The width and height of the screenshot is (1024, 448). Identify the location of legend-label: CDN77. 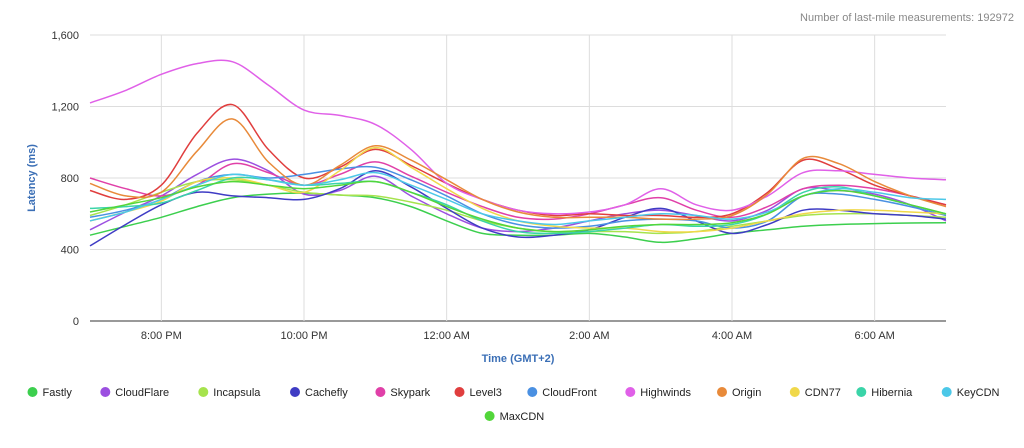
(823, 393).